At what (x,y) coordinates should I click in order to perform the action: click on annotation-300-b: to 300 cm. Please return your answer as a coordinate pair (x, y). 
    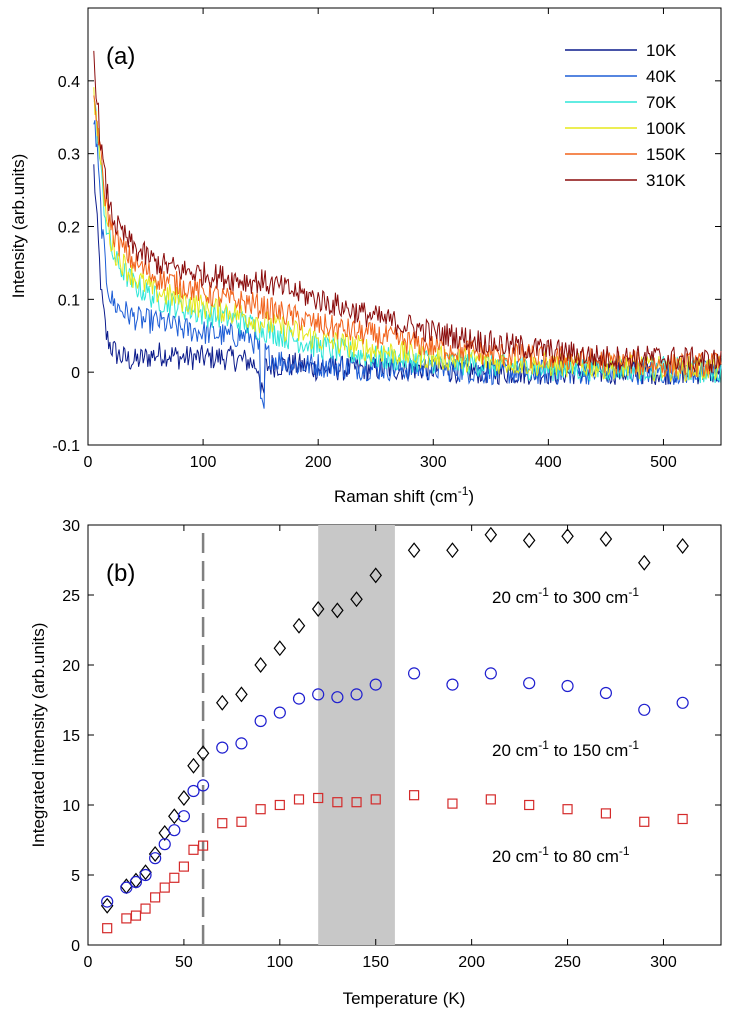
    Looking at the image, I should click on (588, 597).